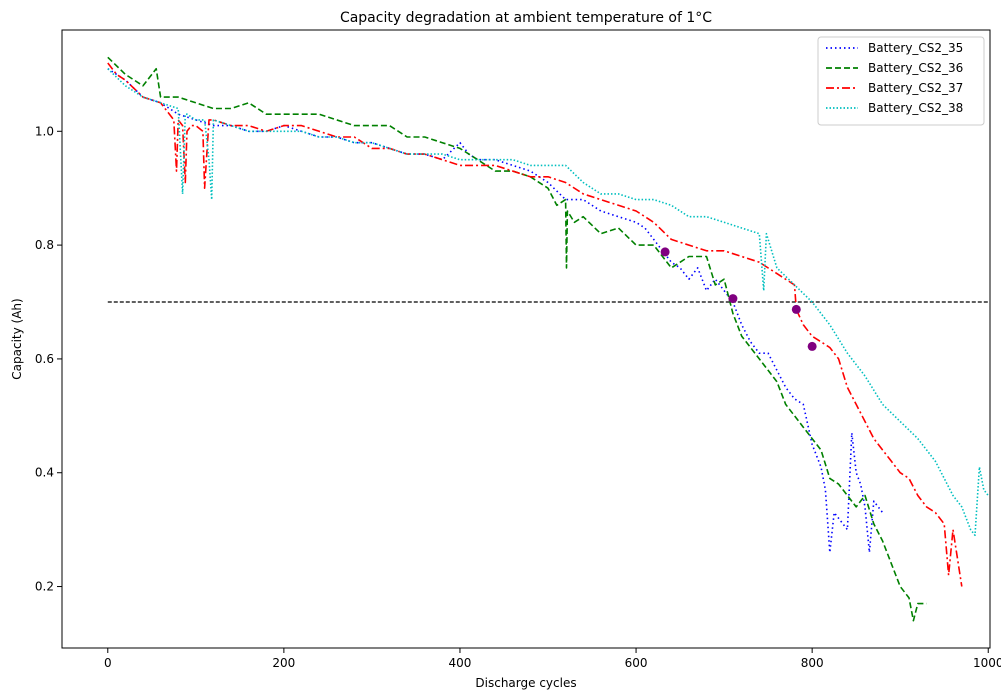 Image resolution: width=1001 pixels, height=699 pixels. I want to click on y-axis-ticks: 0.2 0.4 0.6 0.8 1.0, so click(48, 359).